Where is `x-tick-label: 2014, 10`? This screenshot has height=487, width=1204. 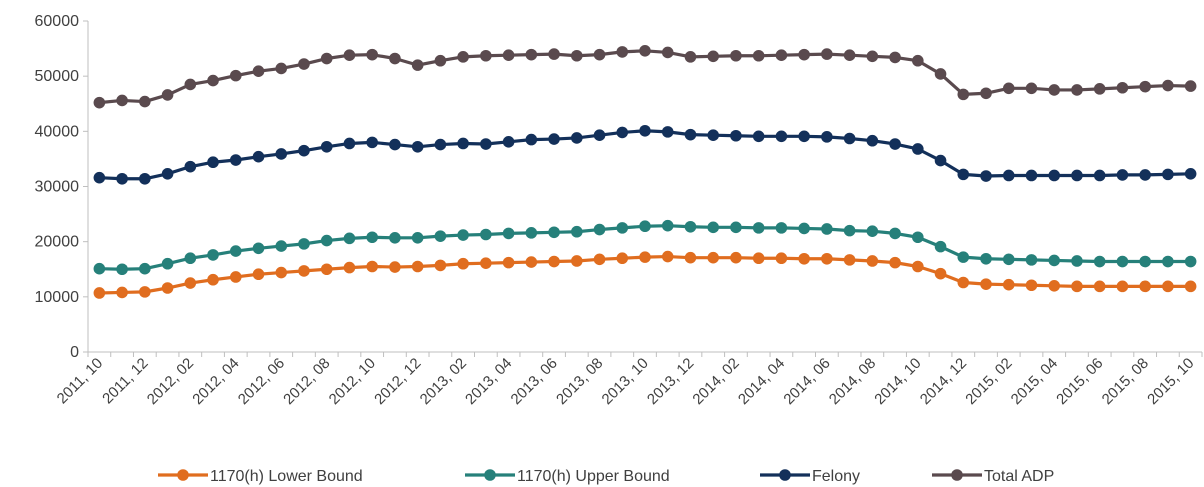 x-tick-label: 2014, 10 is located at coordinates (897, 381).